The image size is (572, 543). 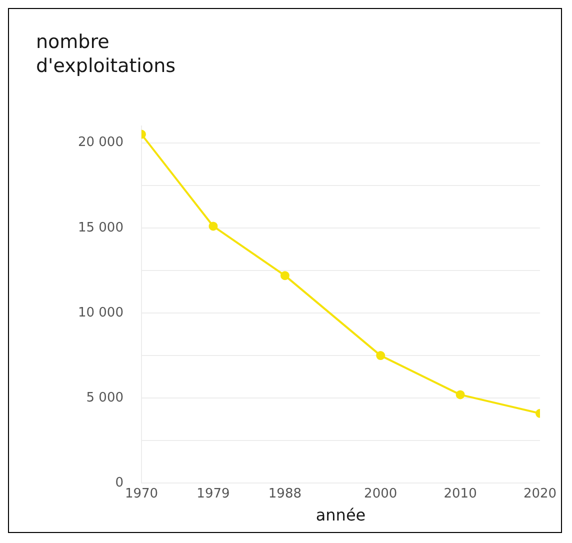 I want to click on y-tick-label: 15 000, so click(x=101, y=228).